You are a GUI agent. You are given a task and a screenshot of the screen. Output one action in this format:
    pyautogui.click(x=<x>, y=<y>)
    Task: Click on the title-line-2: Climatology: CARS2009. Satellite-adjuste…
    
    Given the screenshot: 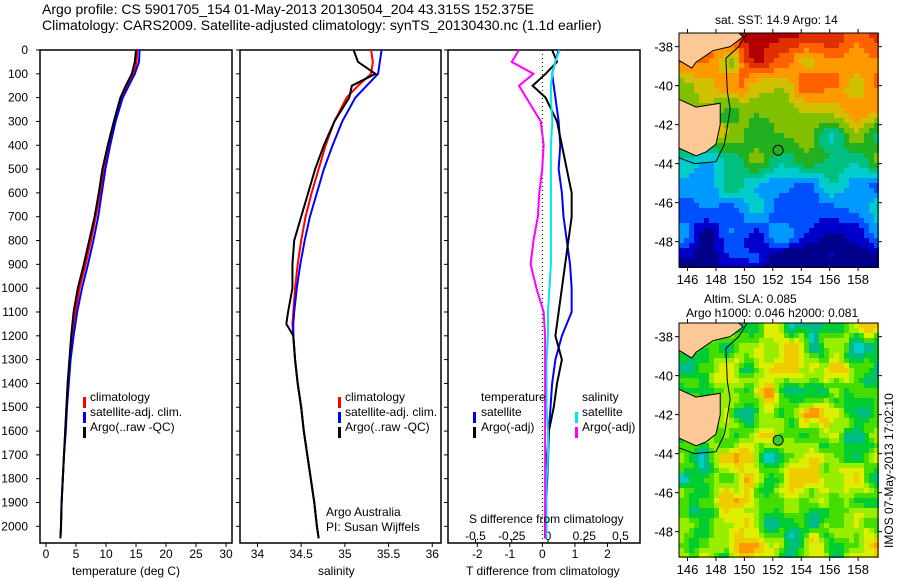 What is the action you would take?
    pyautogui.click(x=322, y=25)
    